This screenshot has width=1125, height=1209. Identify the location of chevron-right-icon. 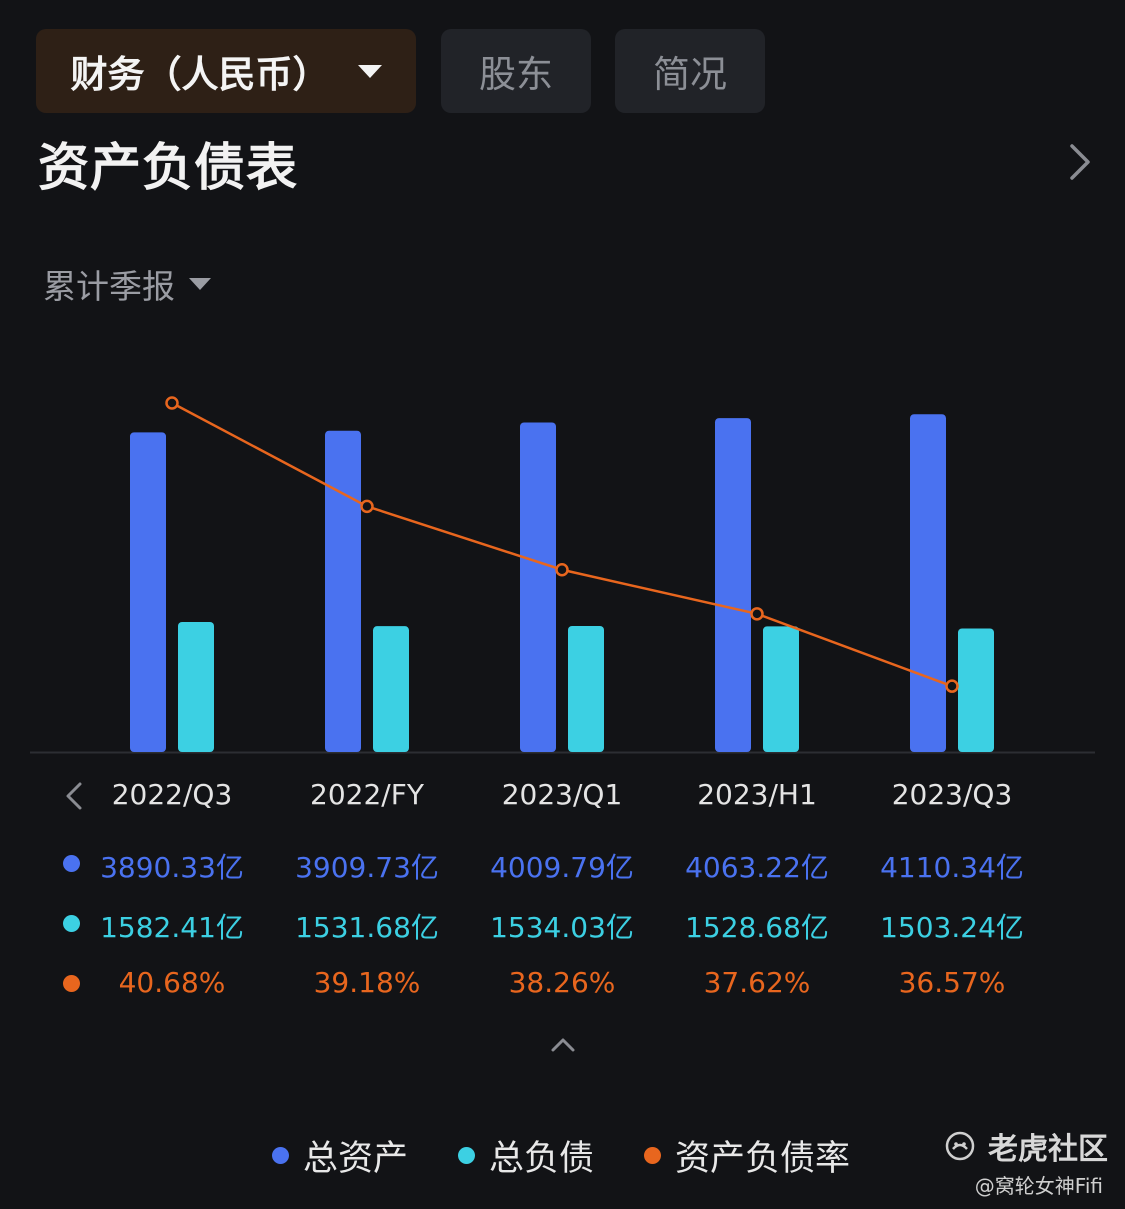
(1082, 162).